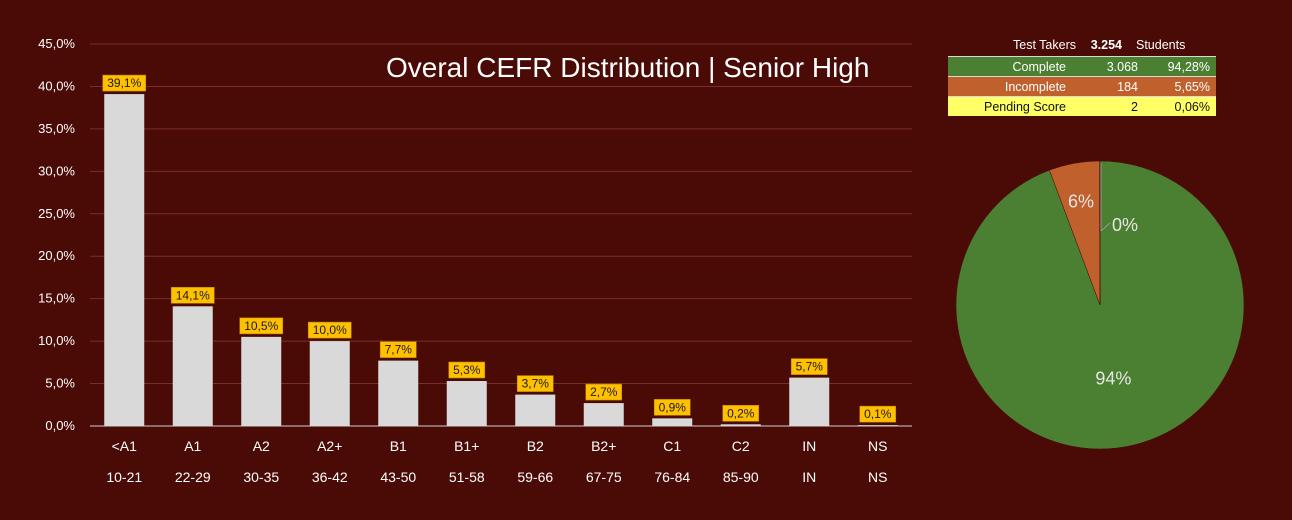 This screenshot has width=1292, height=520. What do you see at coordinates (877, 446) in the screenshot?
I see `x-category-label: NS` at bounding box center [877, 446].